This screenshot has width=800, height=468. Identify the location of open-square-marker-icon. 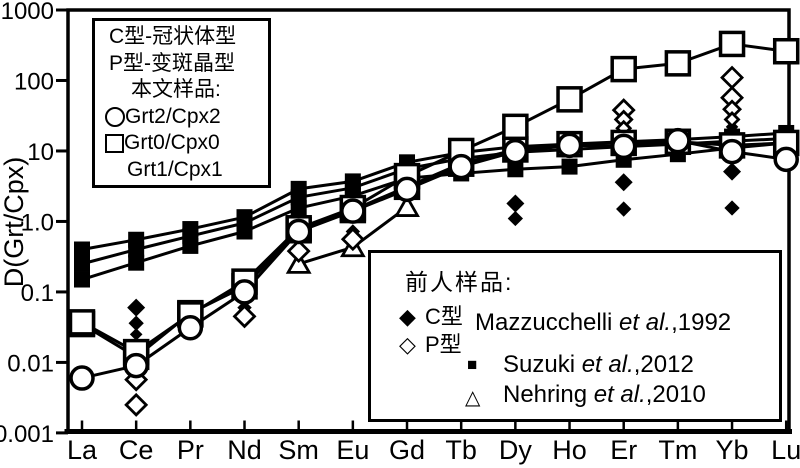
(114, 143).